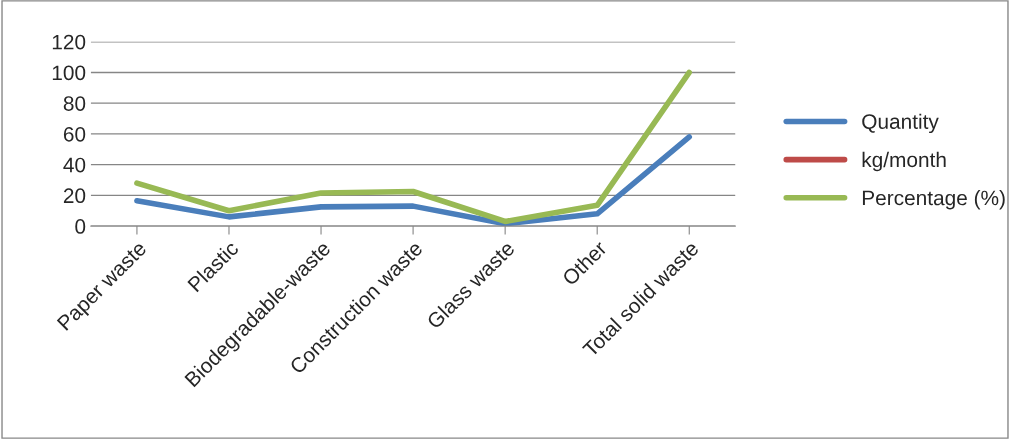 The height and width of the screenshot is (439, 1010). I want to click on y-tick-label: 80, so click(74, 103).